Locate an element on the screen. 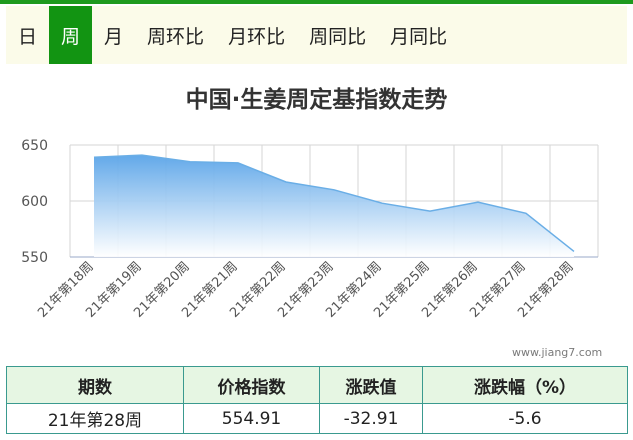 This screenshot has height=440, width=633. table-row: 21年第28周 554.91 -32.91 -5.6 is located at coordinates (317, 418).